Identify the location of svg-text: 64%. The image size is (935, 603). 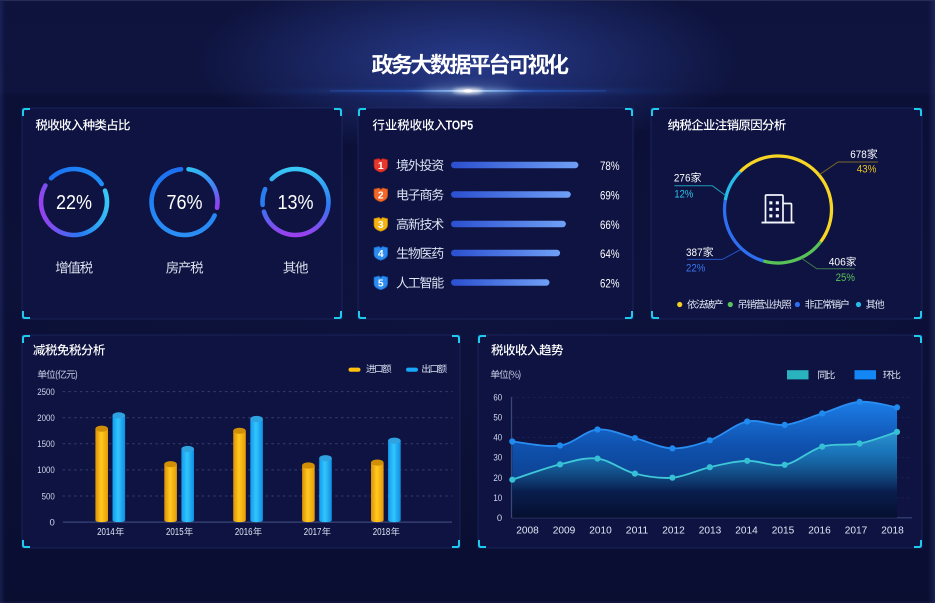
(610, 255).